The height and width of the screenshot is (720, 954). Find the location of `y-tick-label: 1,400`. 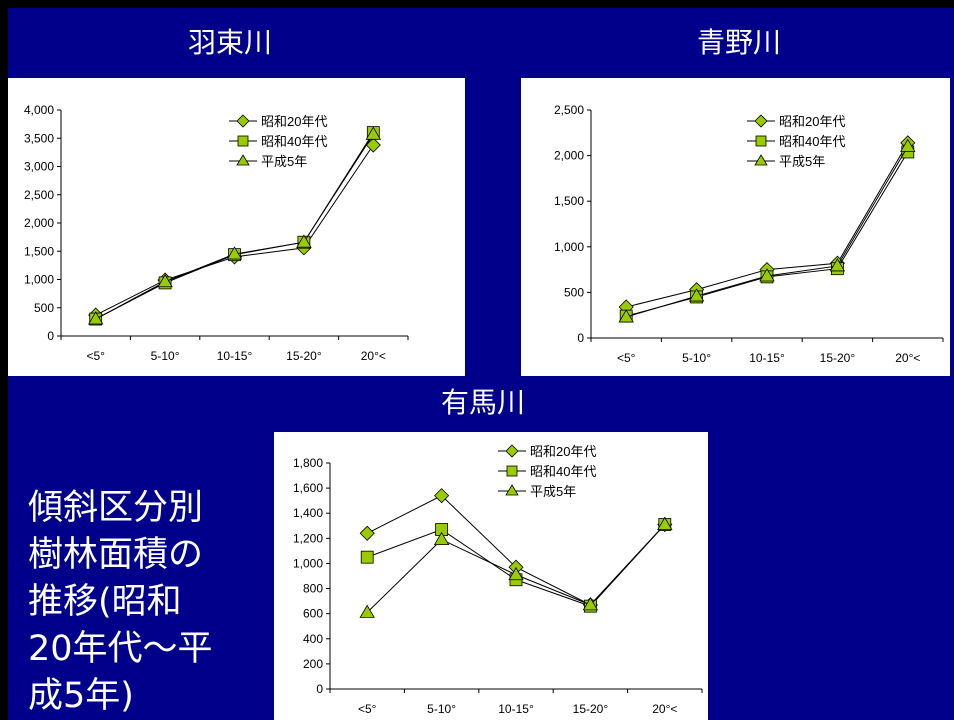

y-tick-label: 1,400 is located at coordinates (308, 513).